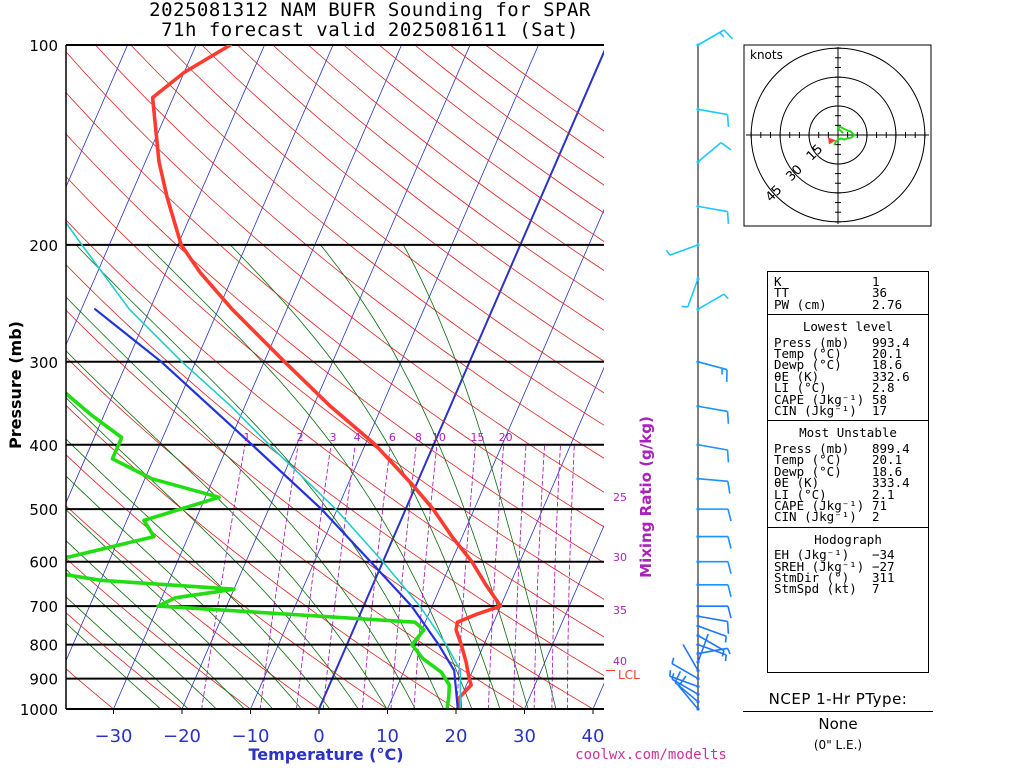  I want to click on stat-label: StmDir (°), so click(812, 577).